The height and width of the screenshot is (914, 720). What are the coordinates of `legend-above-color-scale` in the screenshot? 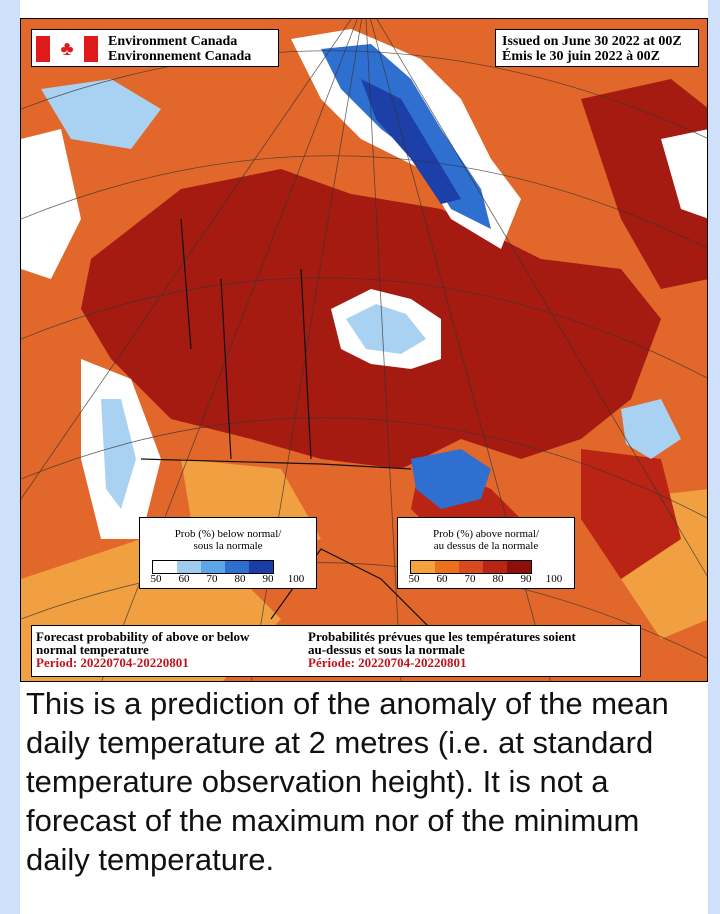 It's located at (471, 567).